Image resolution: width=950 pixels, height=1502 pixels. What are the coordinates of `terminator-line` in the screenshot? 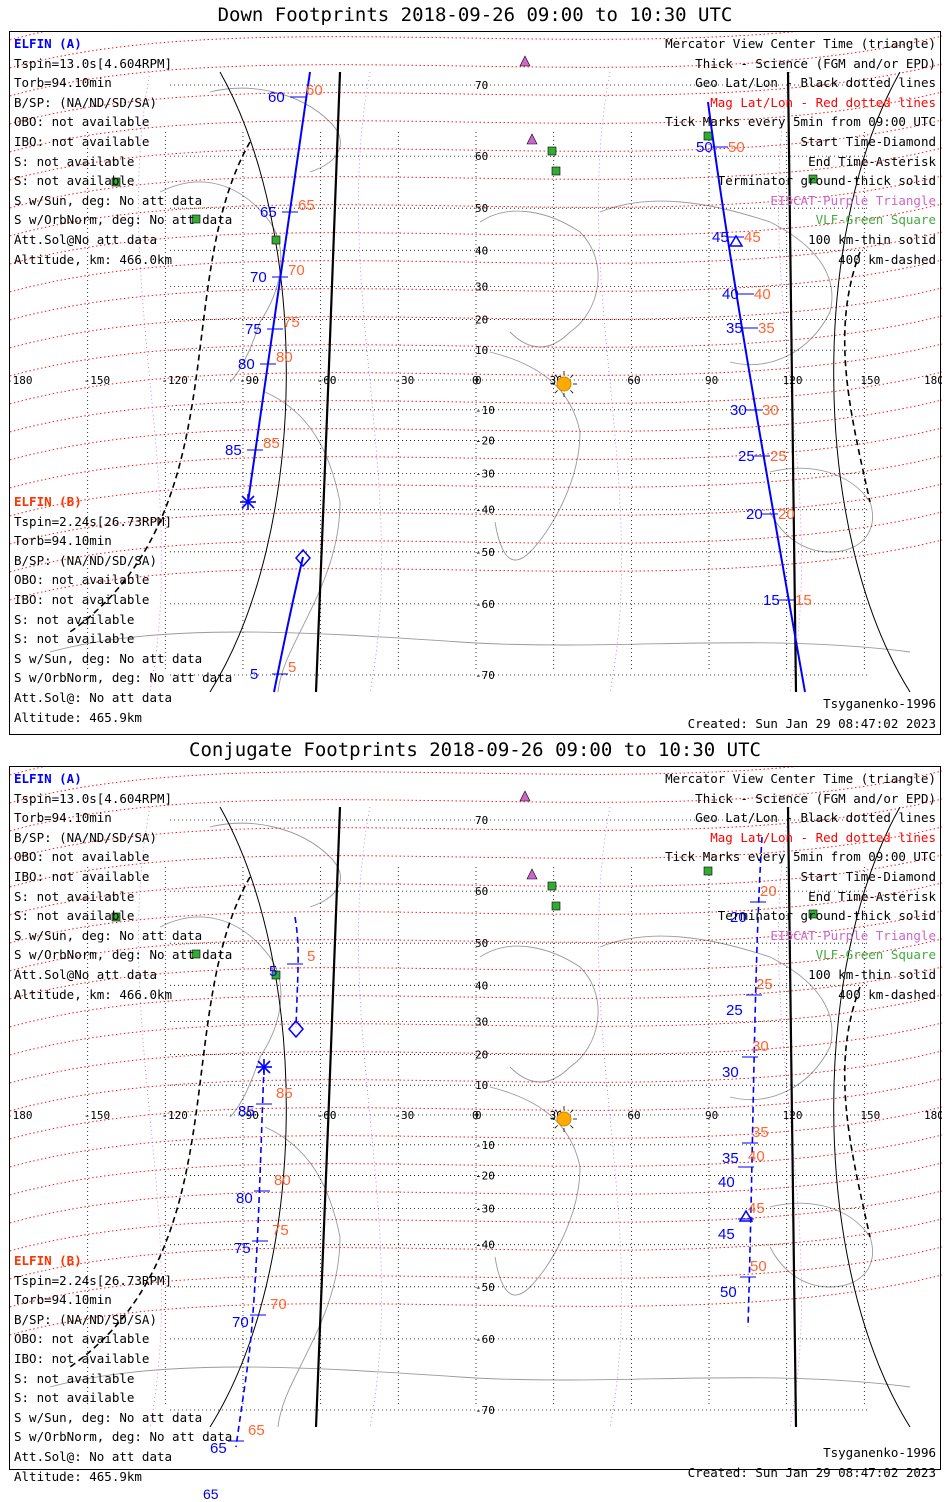 It's located at (328, 382).